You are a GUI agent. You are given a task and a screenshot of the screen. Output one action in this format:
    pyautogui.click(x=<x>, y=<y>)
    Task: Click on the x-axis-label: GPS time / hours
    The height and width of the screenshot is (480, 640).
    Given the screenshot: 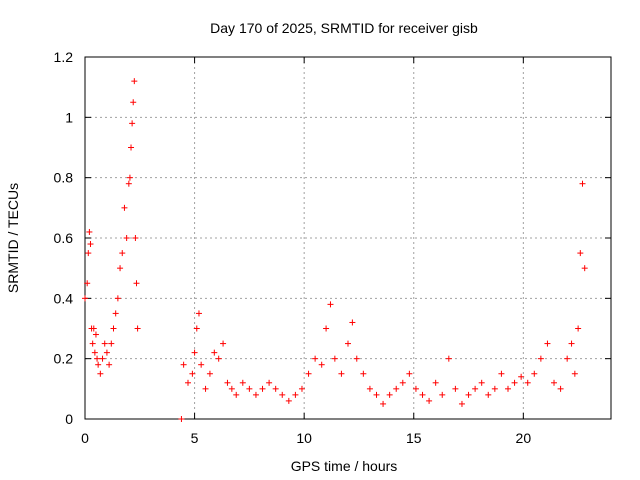 What is the action you would take?
    pyautogui.click(x=344, y=466)
    